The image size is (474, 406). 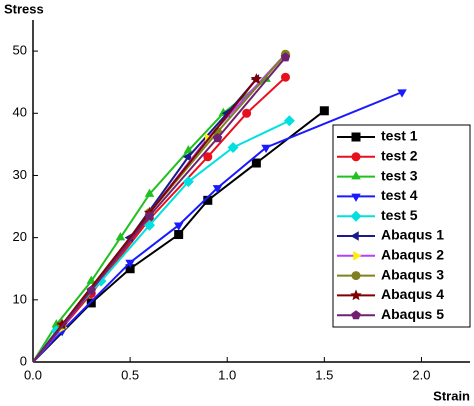 What do you see at coordinates (20, 174) in the screenshot?
I see `y-tick-label: 30` at bounding box center [20, 174].